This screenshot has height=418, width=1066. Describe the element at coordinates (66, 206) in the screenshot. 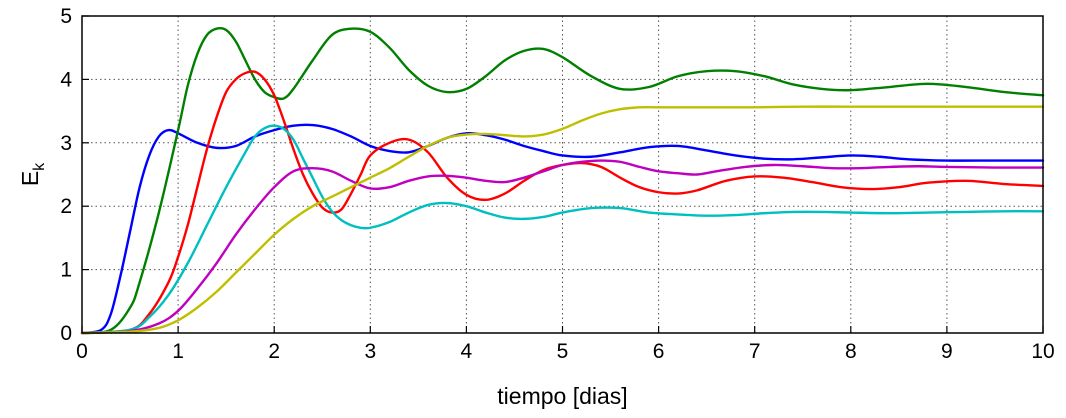

I see `y-tick-label: 2` at that location.